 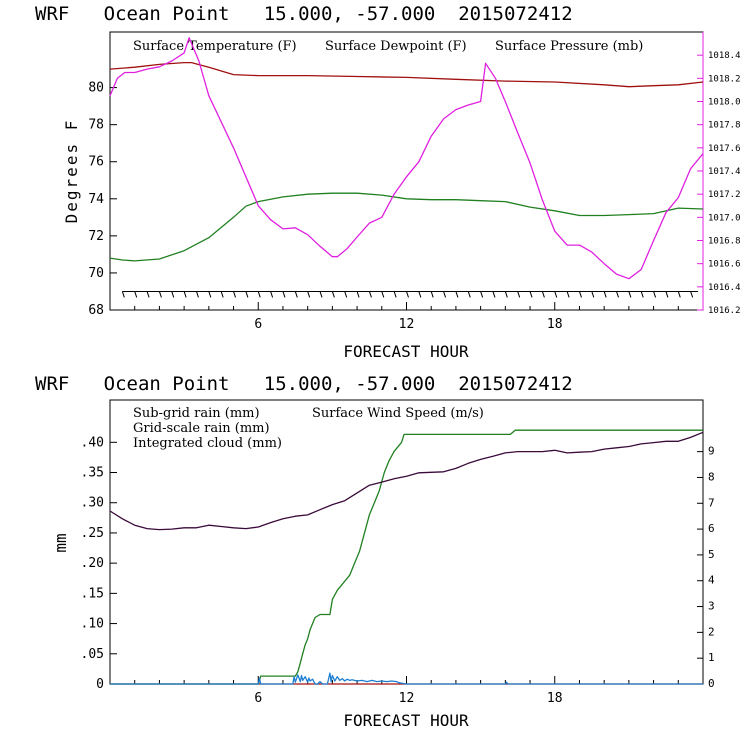 What do you see at coordinates (71, 171) in the screenshot?
I see `panel1-y-label: Degrees F` at bounding box center [71, 171].